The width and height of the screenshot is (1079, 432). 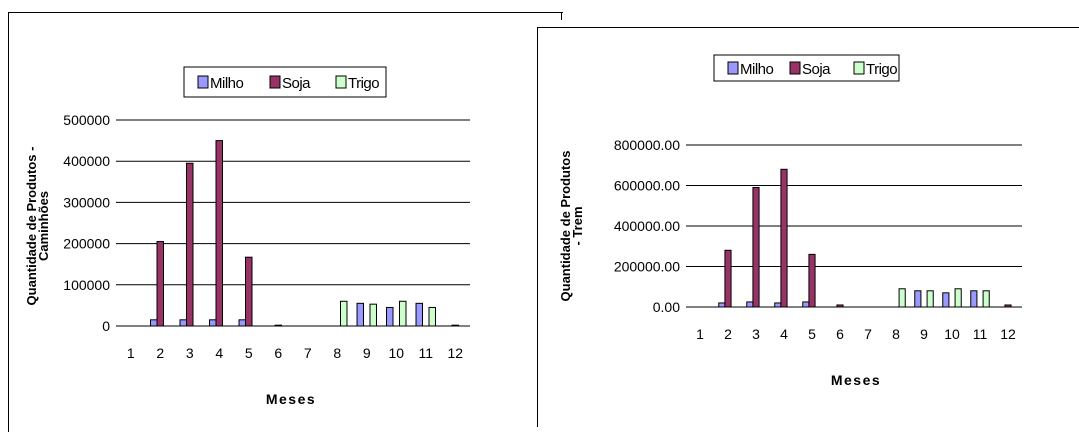 What do you see at coordinates (31, 226) in the screenshot?
I see `y-axis-label-line1: Quantidade de Produtos -` at bounding box center [31, 226].